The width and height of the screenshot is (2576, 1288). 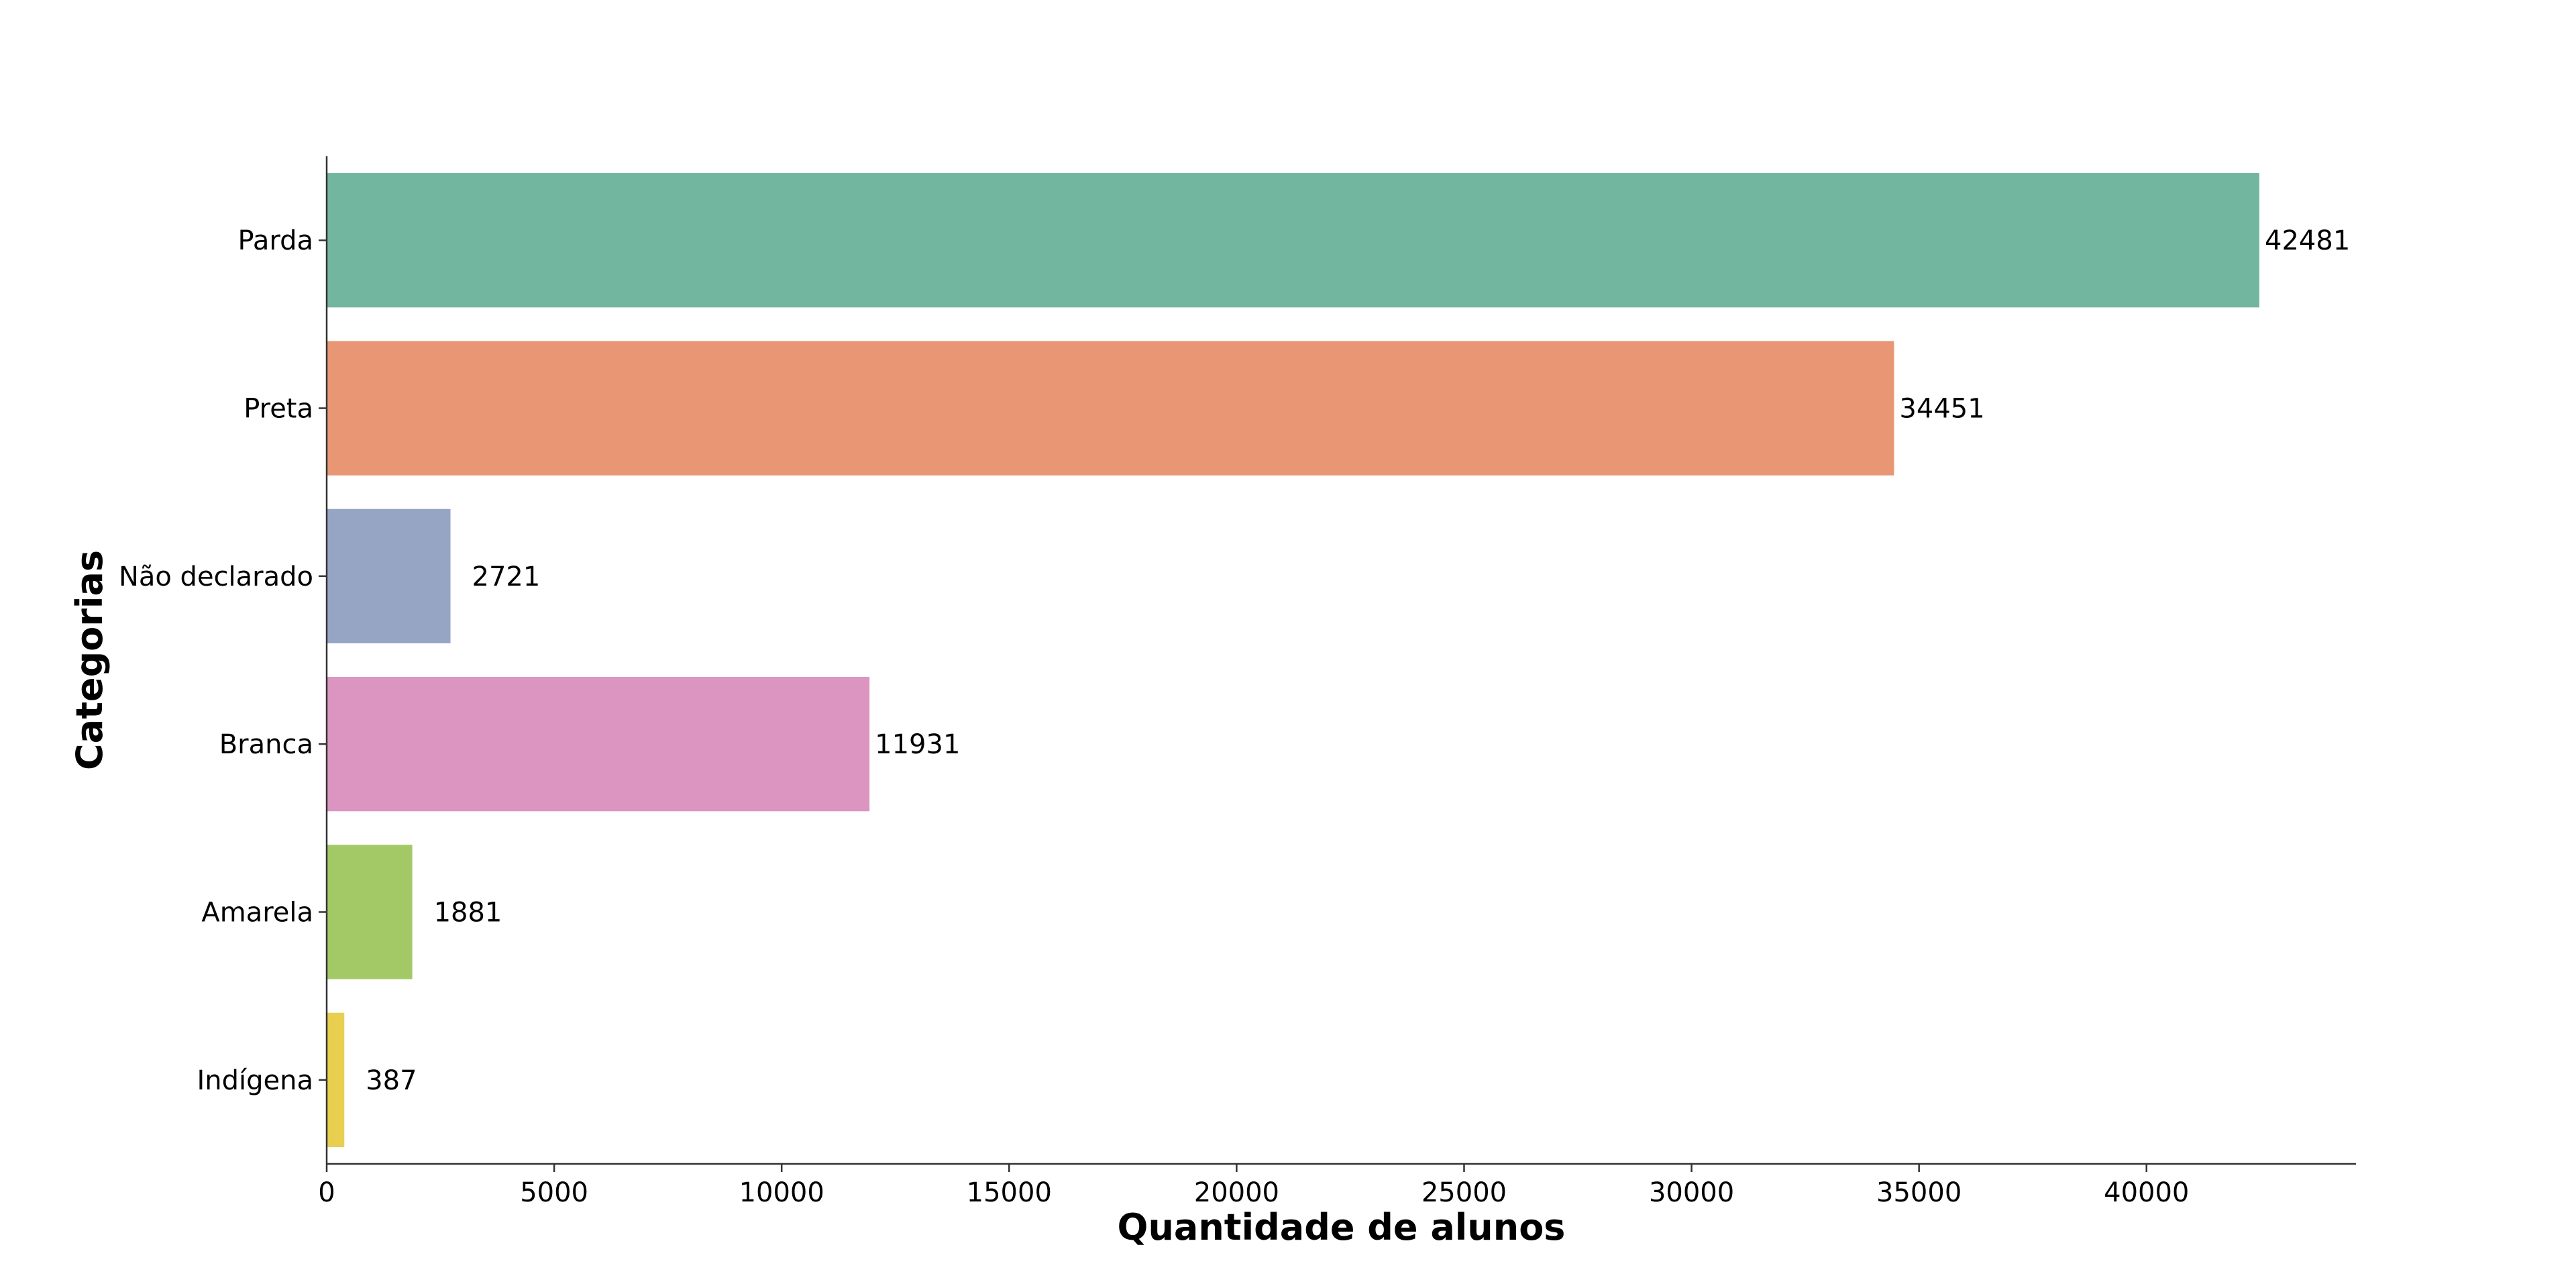 I want to click on x-tick-label: 10000, so click(x=781, y=1192).